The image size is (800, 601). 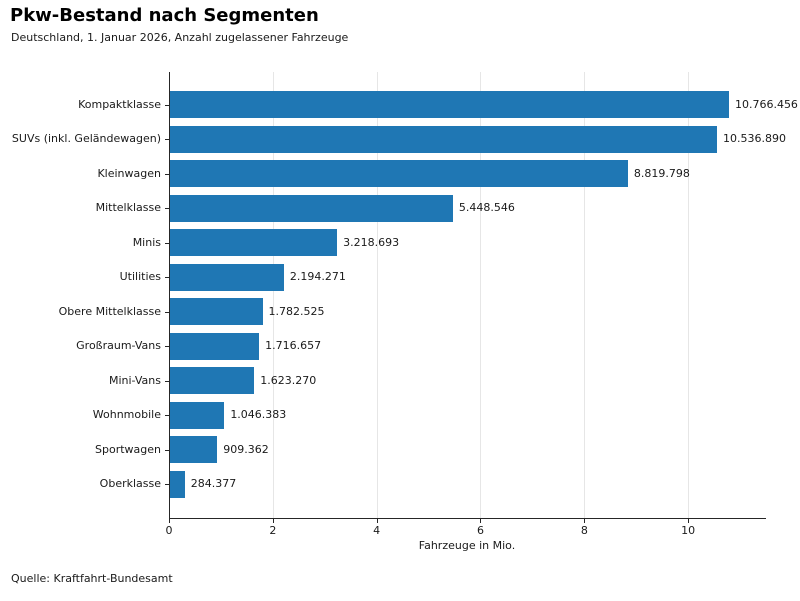 I want to click on value-label: 2.194.271, so click(x=317, y=276).